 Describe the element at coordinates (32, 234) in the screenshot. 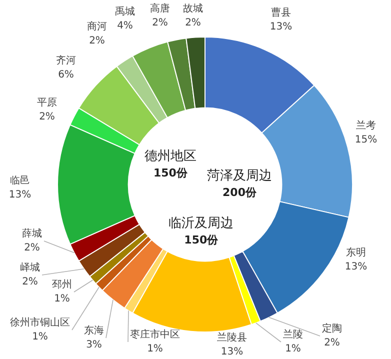

I see `slice-label: 薛城` at that location.